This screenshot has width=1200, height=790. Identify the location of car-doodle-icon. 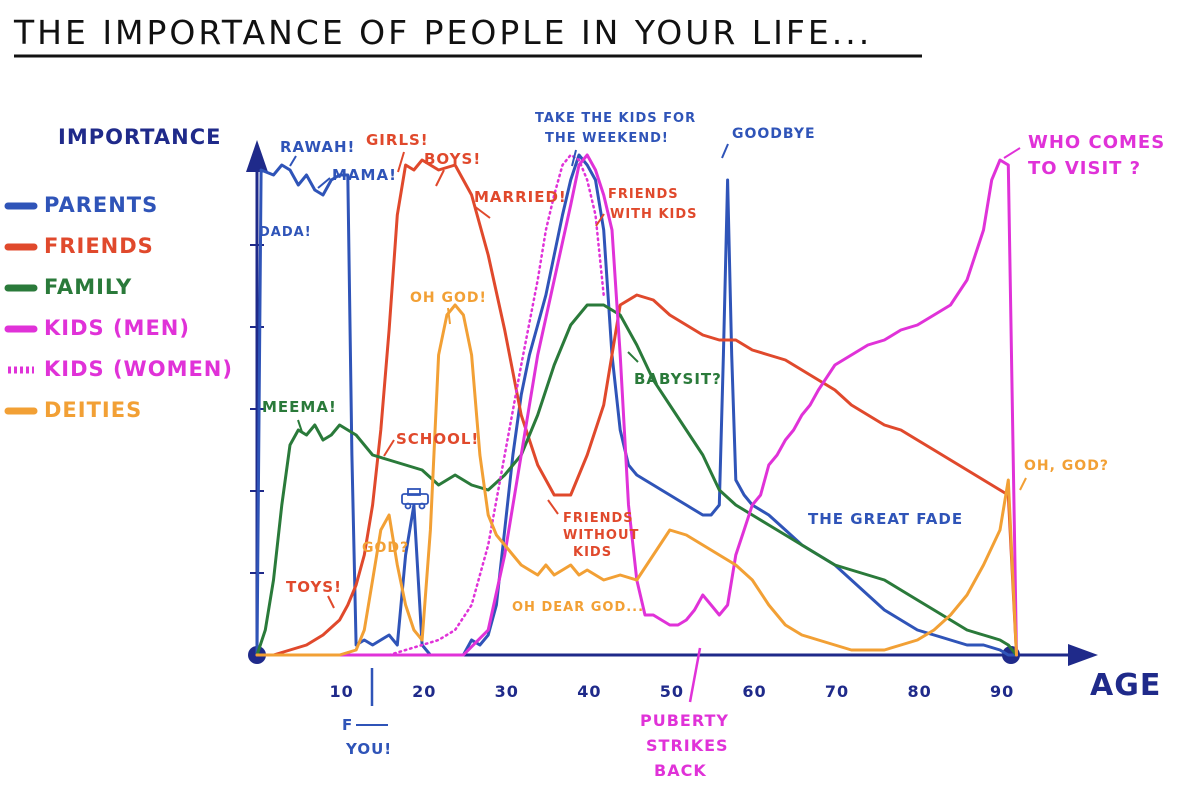
(415, 499).